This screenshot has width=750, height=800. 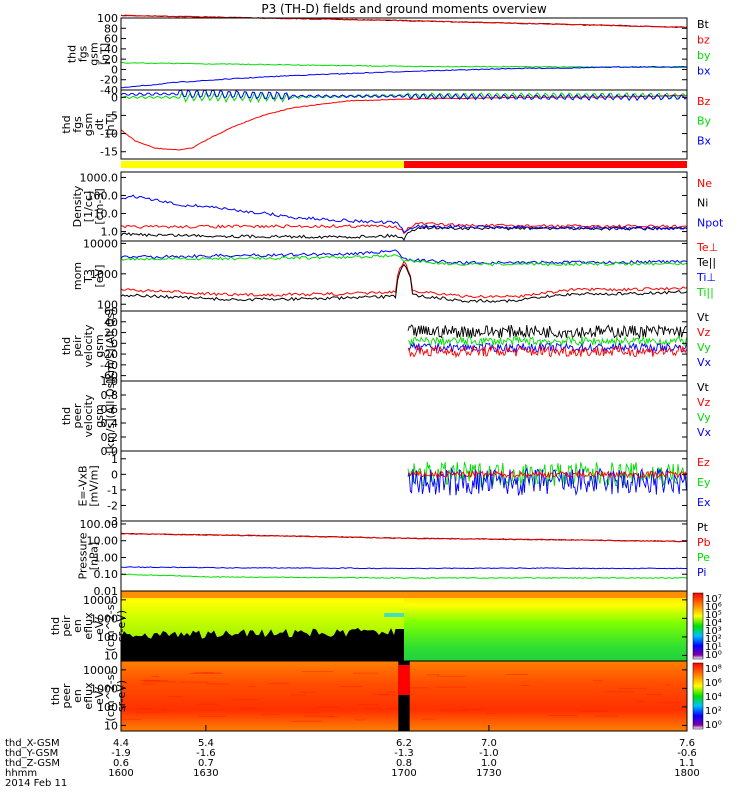 I want to click on series-Ti⊥, so click(x=404, y=257).